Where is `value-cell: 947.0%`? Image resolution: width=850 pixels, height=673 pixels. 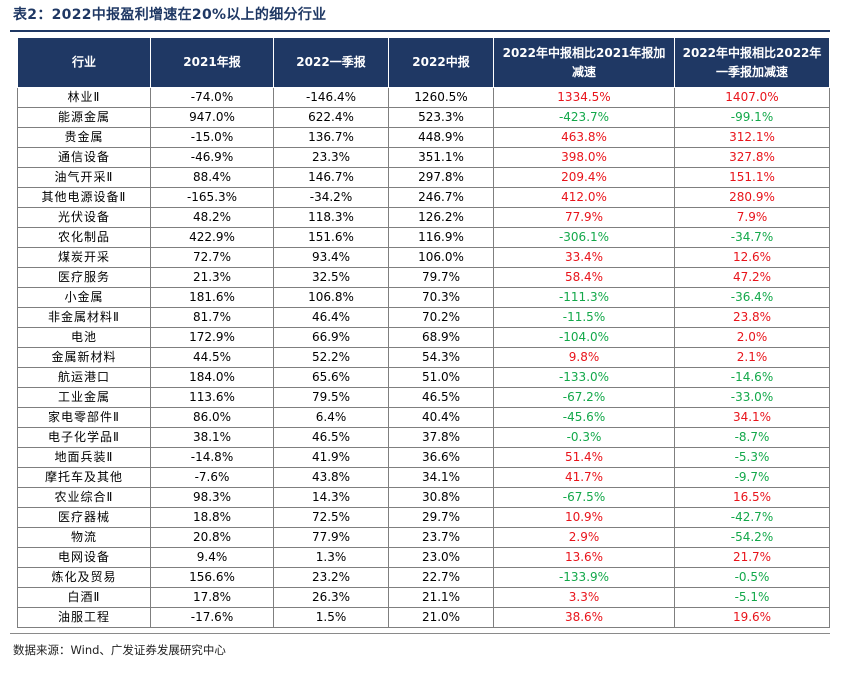 value-cell: 947.0% is located at coordinates (212, 117).